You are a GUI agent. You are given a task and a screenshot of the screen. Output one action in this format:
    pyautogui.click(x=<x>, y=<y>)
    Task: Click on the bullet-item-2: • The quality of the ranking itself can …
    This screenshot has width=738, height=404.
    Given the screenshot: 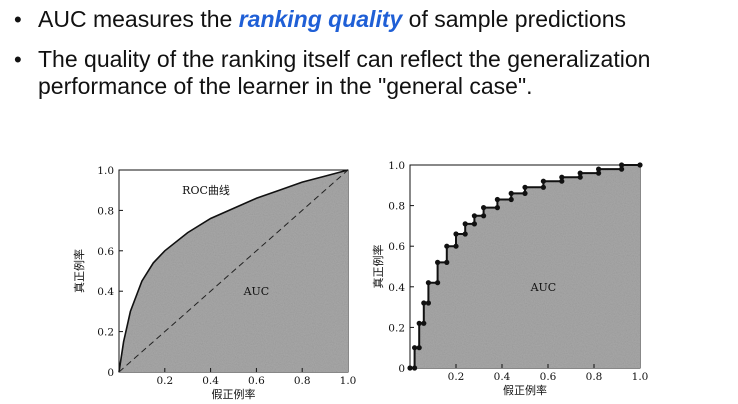 What is the action you would take?
    pyautogui.click(x=332, y=73)
    